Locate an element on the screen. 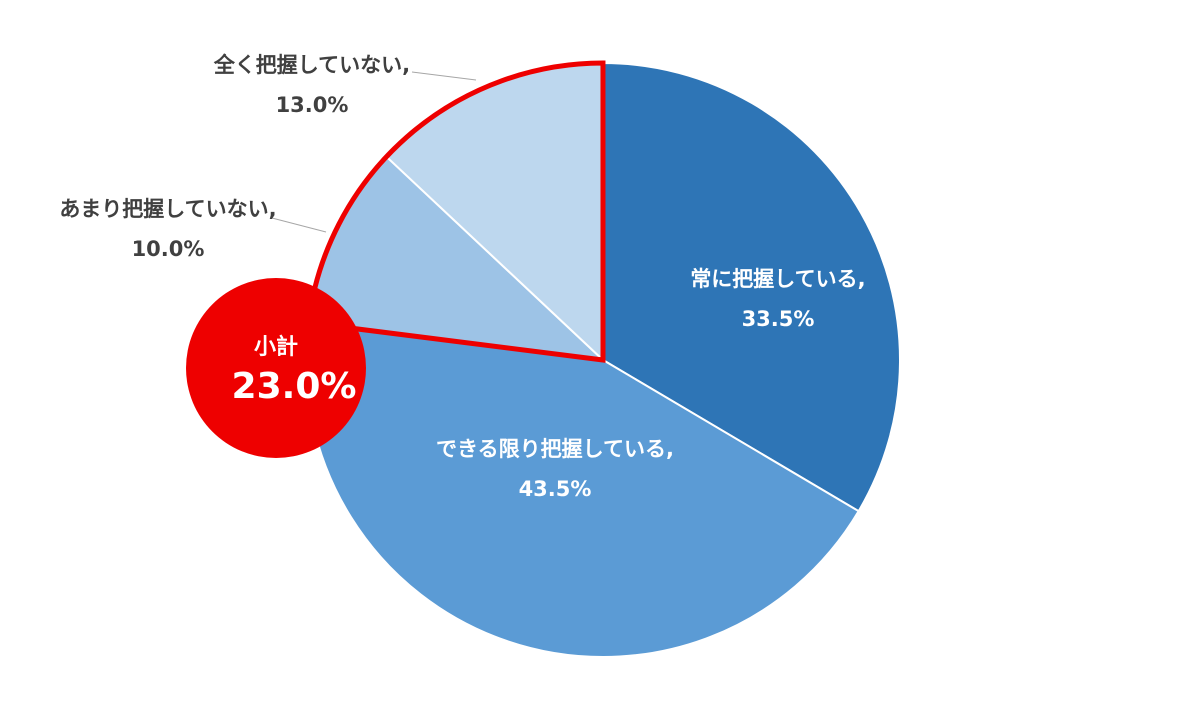  slice-label: あまり把握していない, is located at coordinates (167, 209).